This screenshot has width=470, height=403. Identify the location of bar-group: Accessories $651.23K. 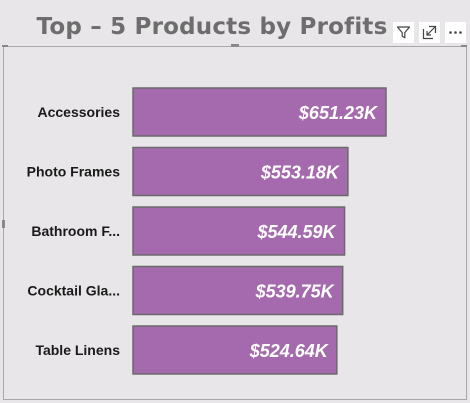
(212, 112).